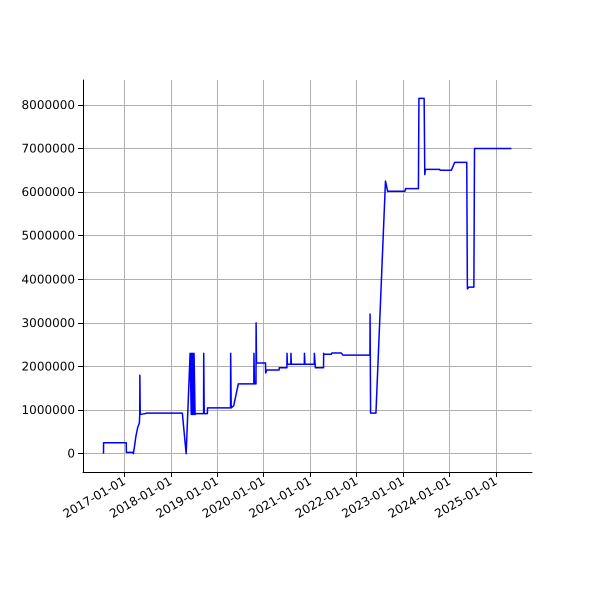 The height and width of the screenshot is (600, 600). Describe the element at coordinates (48, 323) in the screenshot. I see `y-tick-label: 3000000` at that location.